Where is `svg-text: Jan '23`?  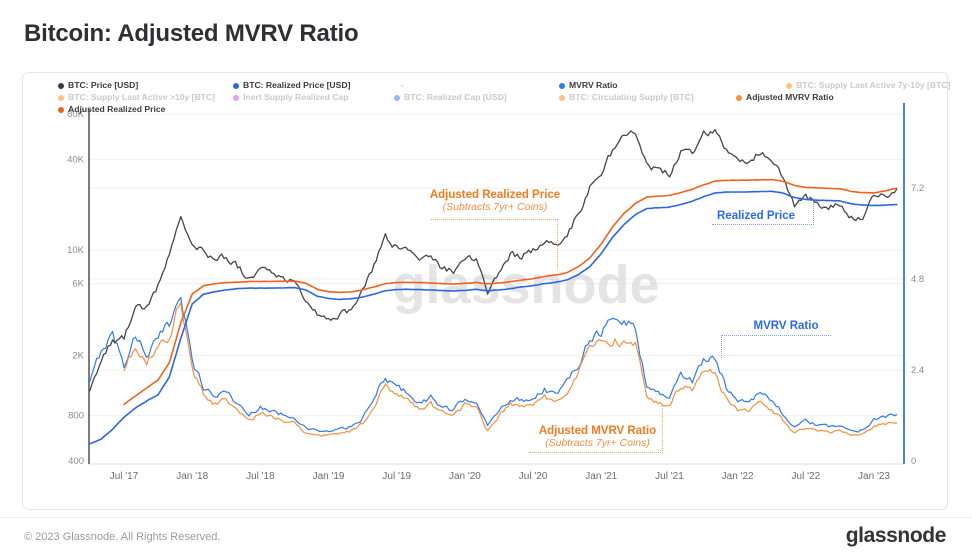
svg-text: Jan '23 is located at coordinates (874, 476).